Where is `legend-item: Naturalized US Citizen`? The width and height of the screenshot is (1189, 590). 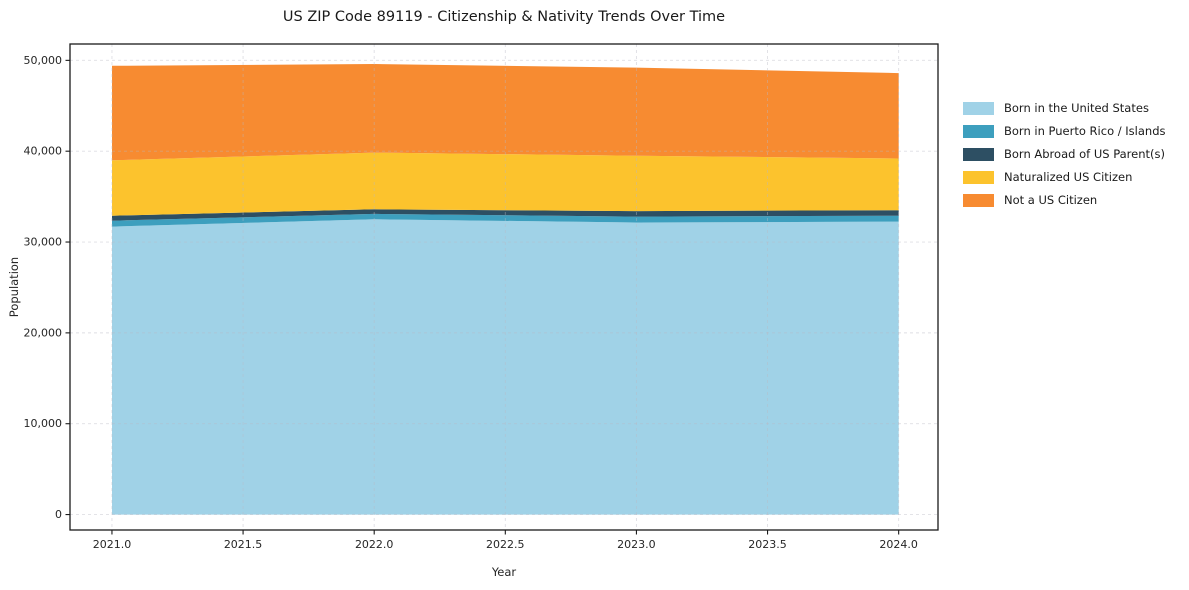 legend-item: Naturalized US Citizen is located at coordinates (1064, 177).